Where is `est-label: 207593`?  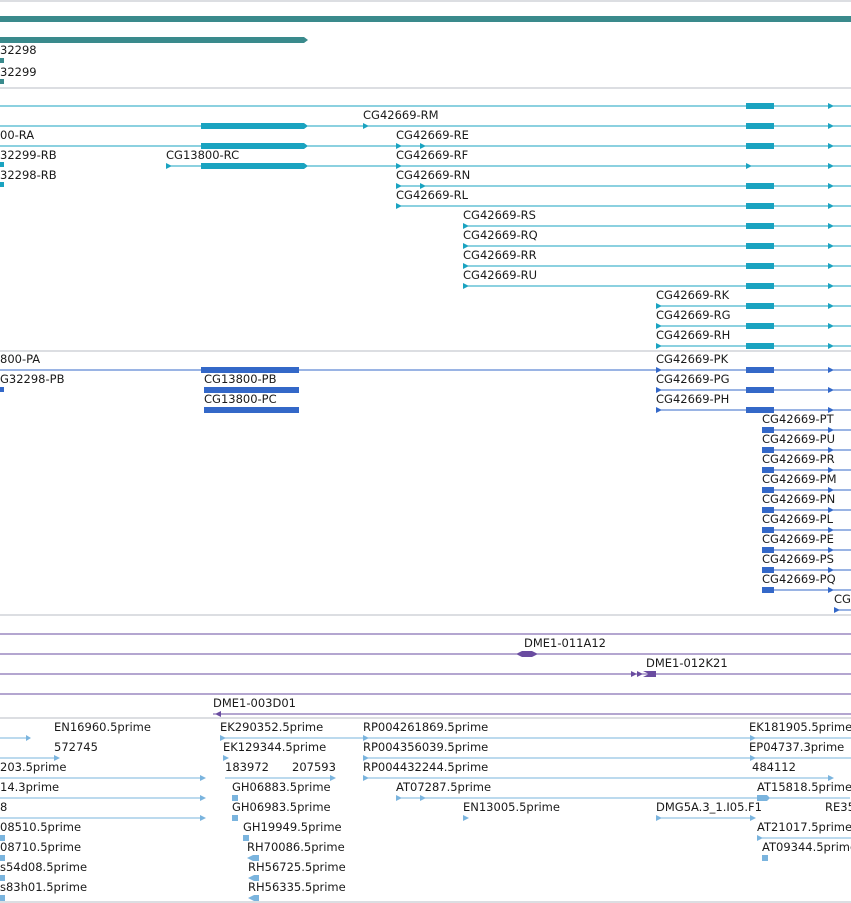 est-label: 207593 is located at coordinates (314, 767).